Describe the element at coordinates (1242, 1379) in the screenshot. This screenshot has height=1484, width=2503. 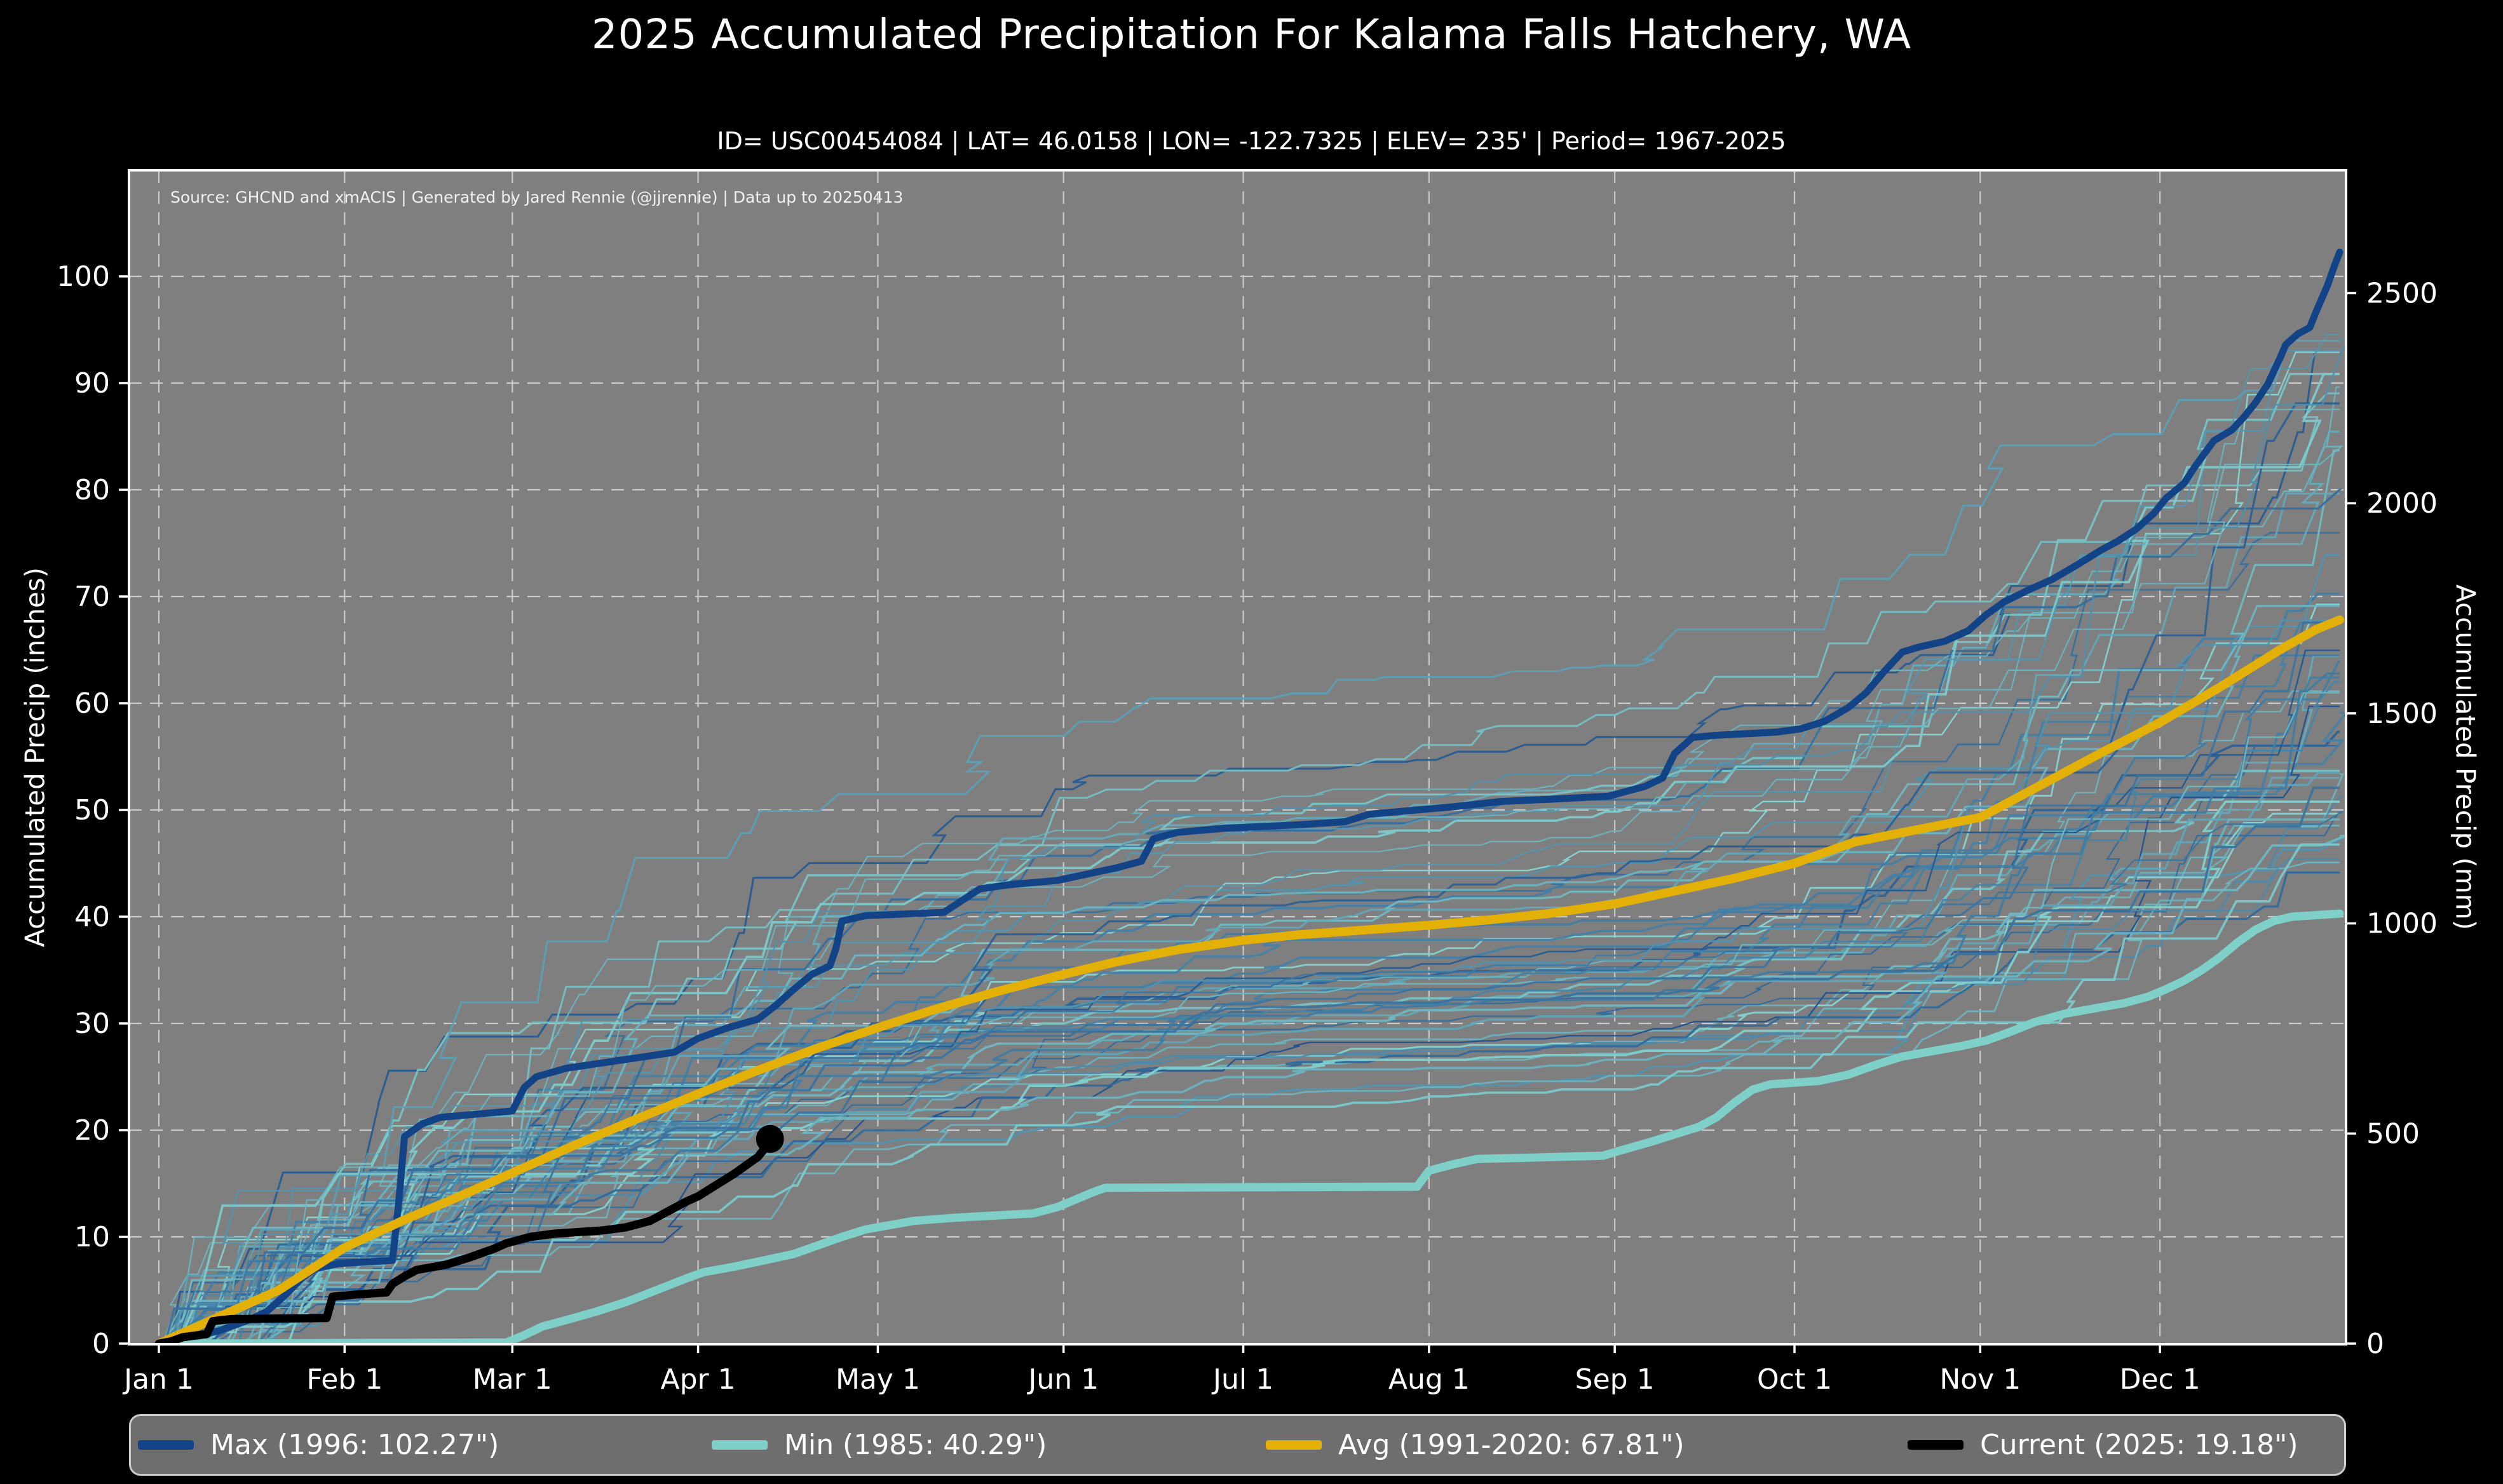
I see `svg-text: Jul 1` at that location.